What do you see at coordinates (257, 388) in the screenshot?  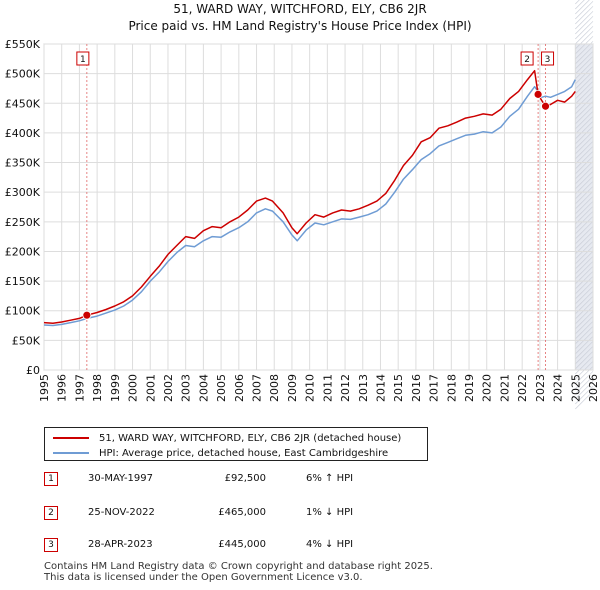 I see `x-tick-label: 2007` at bounding box center [257, 388].